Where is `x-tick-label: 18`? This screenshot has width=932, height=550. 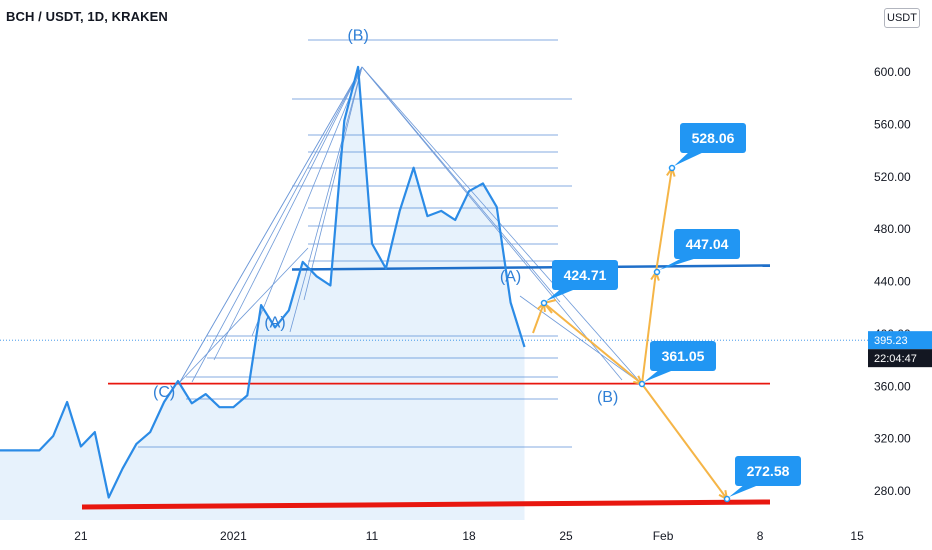 x-tick-label: 18 is located at coordinates (469, 536).